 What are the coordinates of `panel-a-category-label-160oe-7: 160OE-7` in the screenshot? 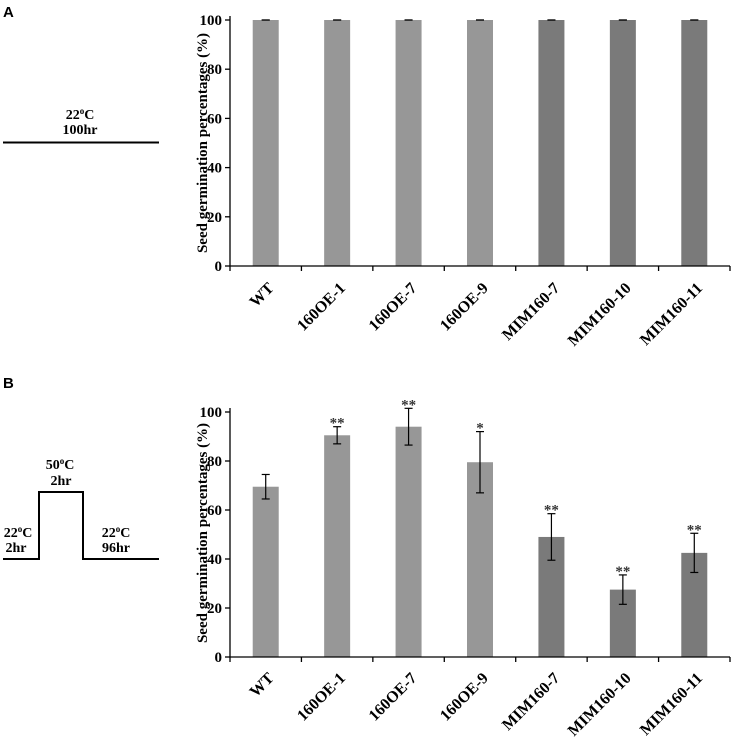 It's located at (393, 307).